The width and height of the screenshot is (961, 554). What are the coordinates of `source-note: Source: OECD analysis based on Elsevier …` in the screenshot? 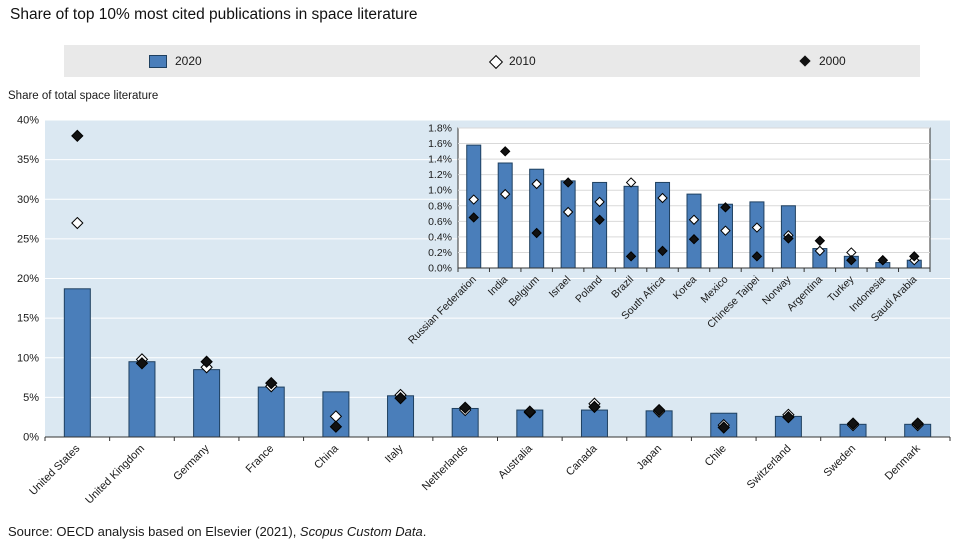 It's located at (217, 531).